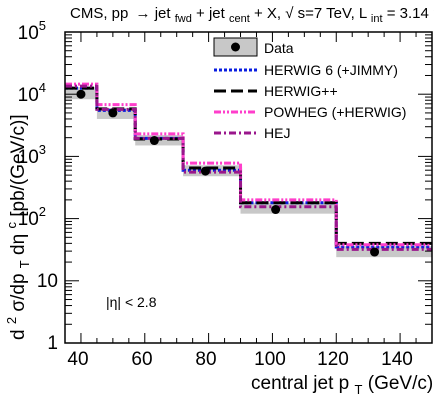  Describe the element at coordinates (17, 227) in the screenshot. I see `y-axis-label: d 2 σ/dp T dη c [pb/(GeV/c)]` at that location.